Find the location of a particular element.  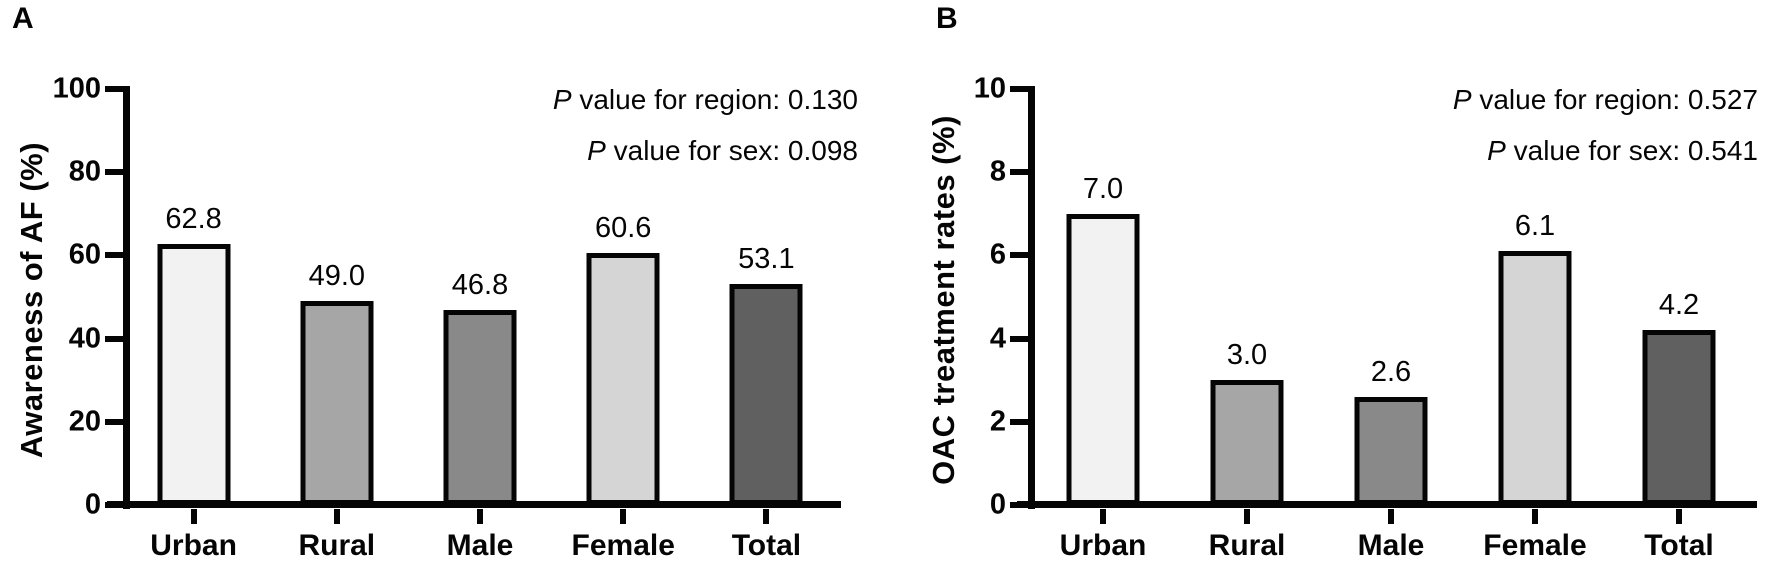

bar-value-label: 62.8 is located at coordinates (193, 218).